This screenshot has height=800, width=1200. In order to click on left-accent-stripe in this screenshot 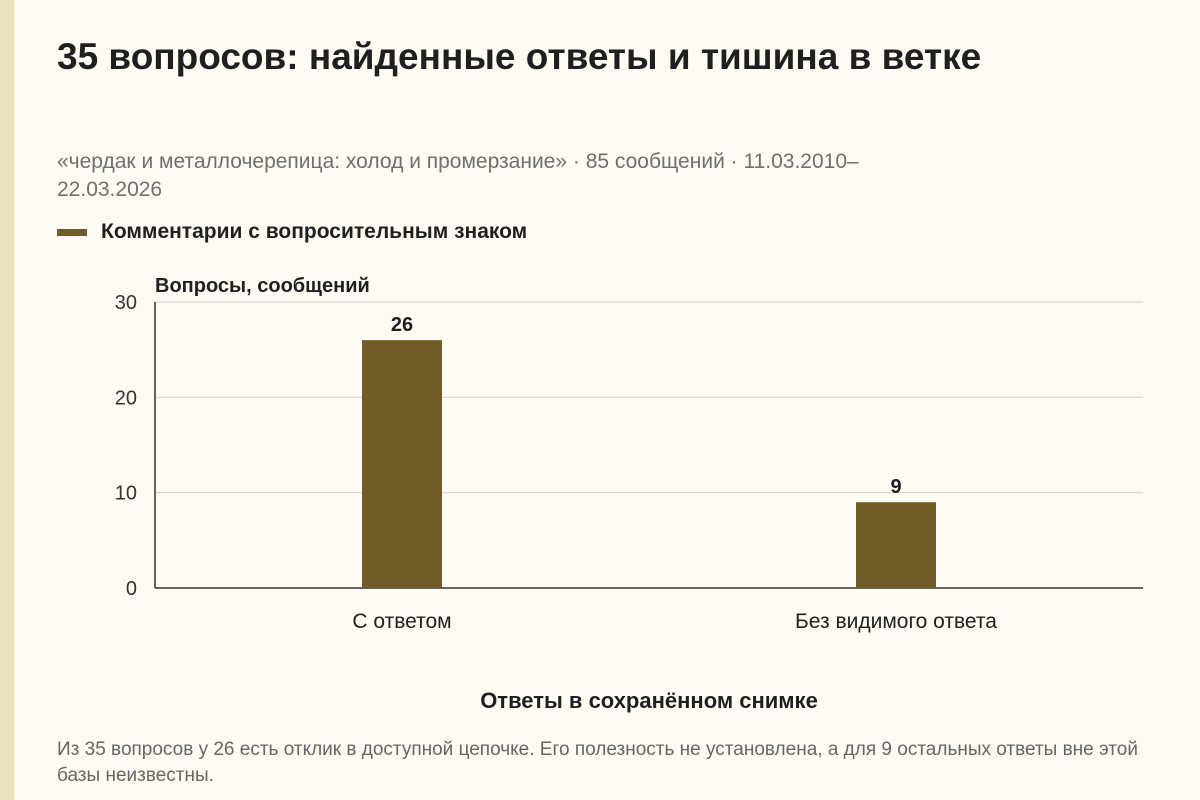, I will do `click(7, 400)`.